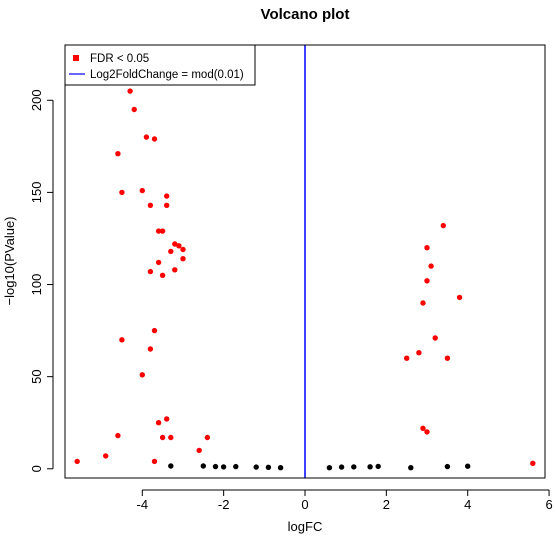  I want to click on x-tick-label: 0, so click(304, 504).